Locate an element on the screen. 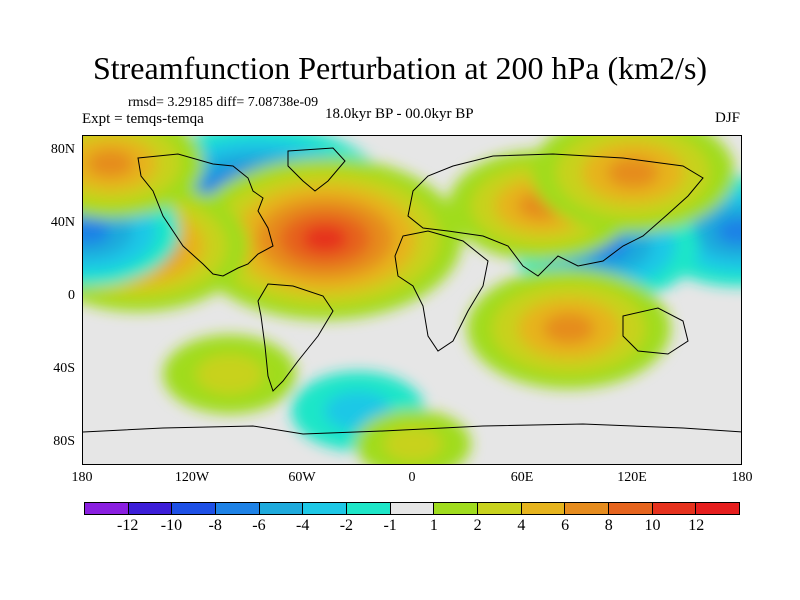  x-tick-label: 60E is located at coordinates (522, 477).